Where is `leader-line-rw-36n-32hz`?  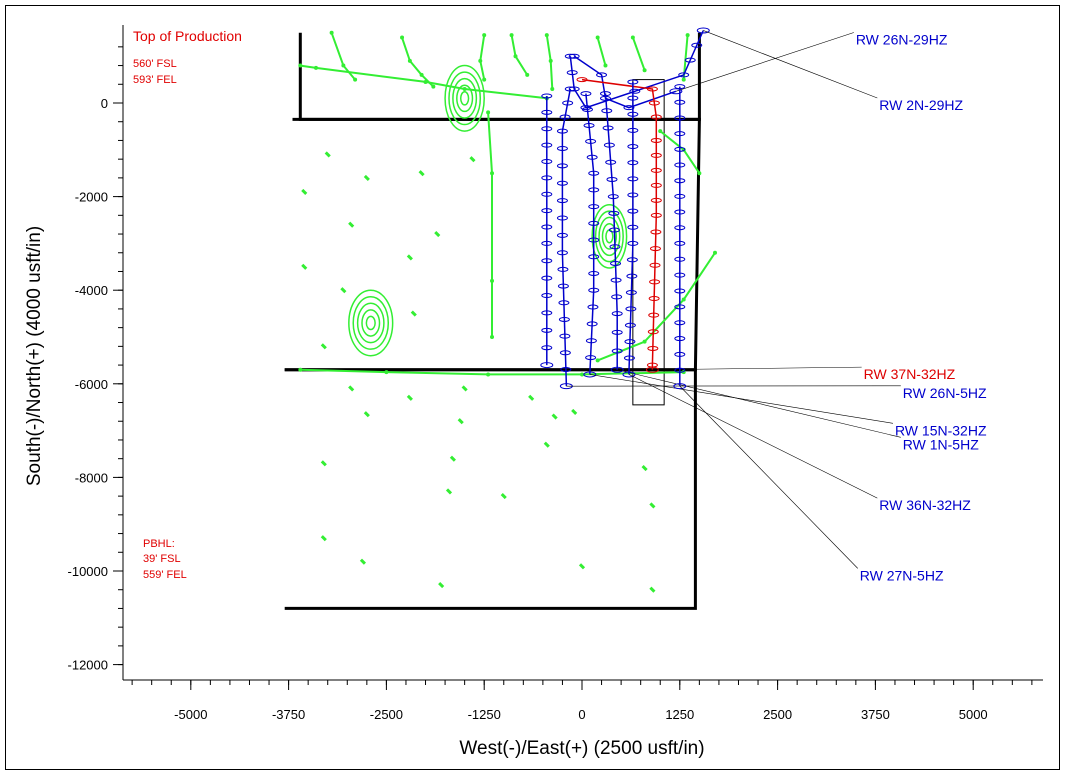 leader-line-rw-36n-32hz is located at coordinates (753, 436).